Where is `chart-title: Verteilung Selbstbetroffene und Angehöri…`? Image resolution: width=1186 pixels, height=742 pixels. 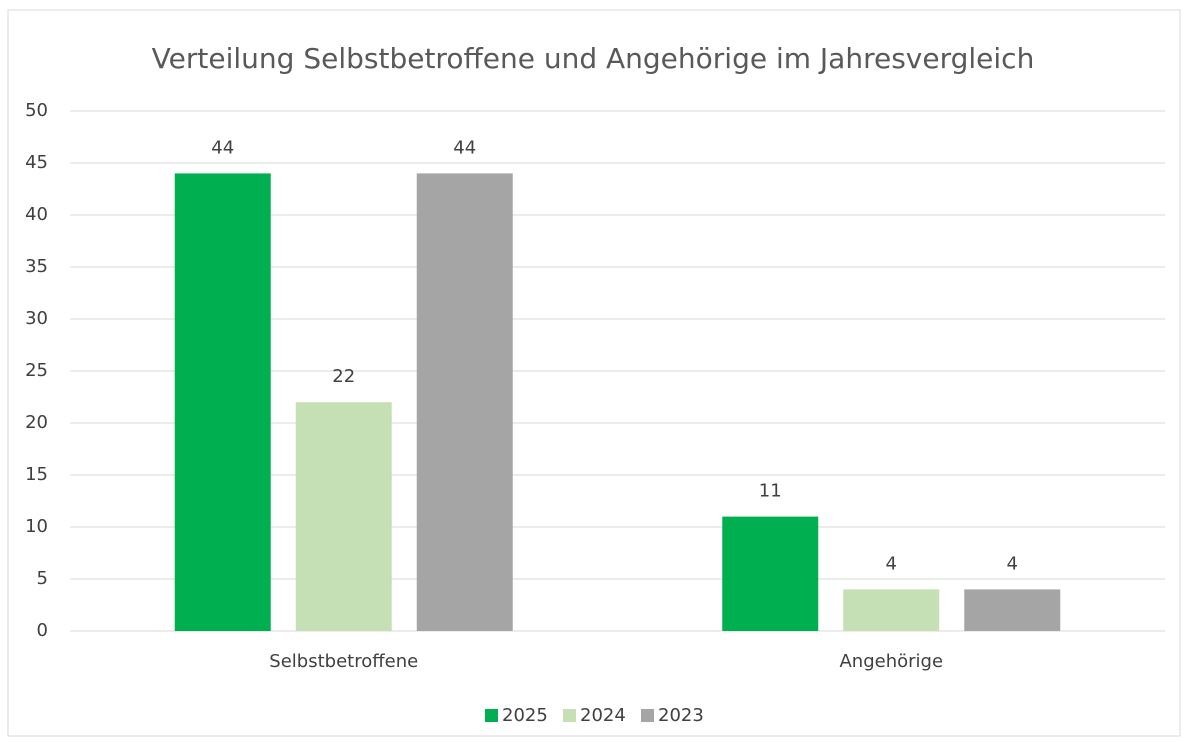 chart-title: Verteilung Selbstbetroffene und Angehöri… is located at coordinates (593, 58).